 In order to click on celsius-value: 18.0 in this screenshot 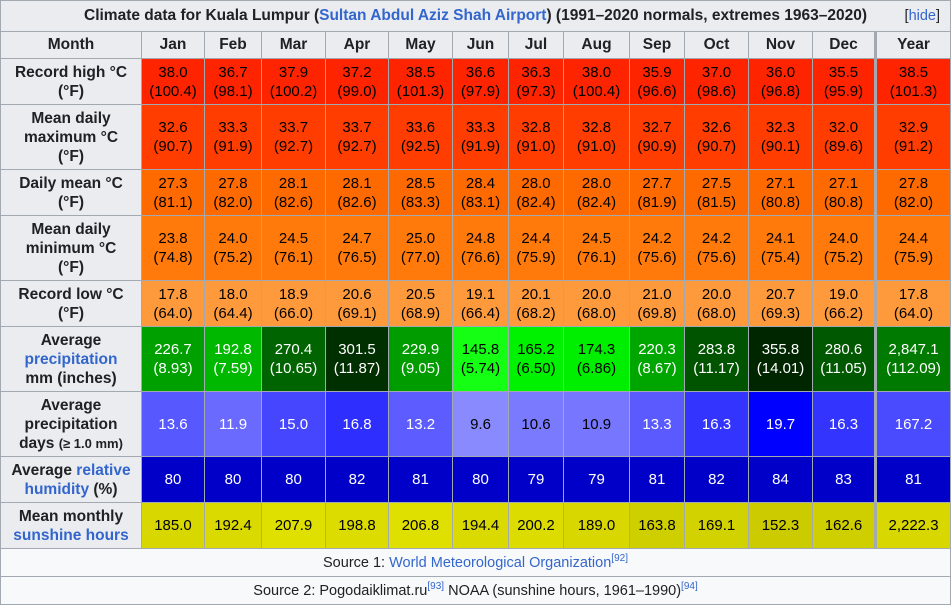, I will do `click(233, 294)`.